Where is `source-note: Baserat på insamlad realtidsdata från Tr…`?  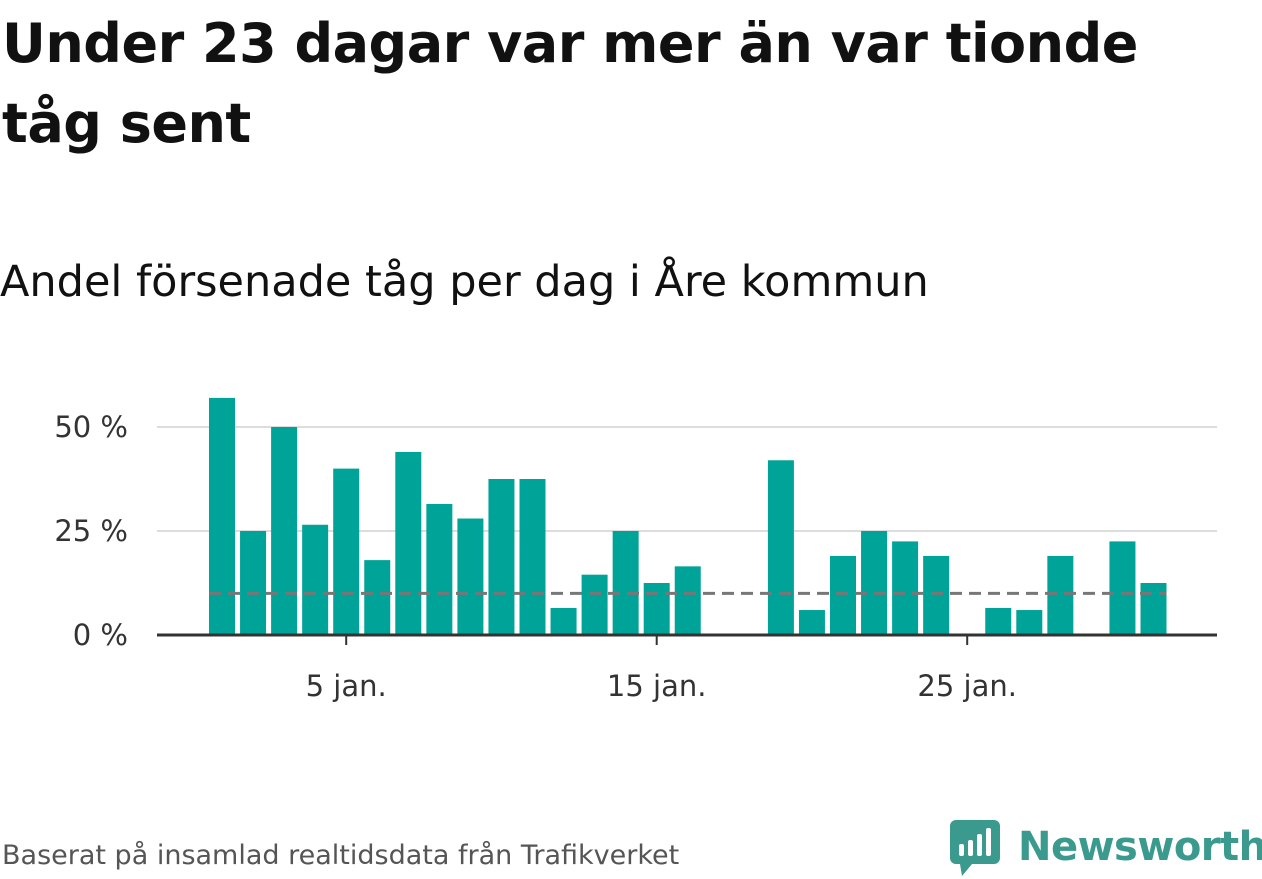
source-note: Baserat på insamlad realtidsdata från Tr… is located at coordinates (341, 855).